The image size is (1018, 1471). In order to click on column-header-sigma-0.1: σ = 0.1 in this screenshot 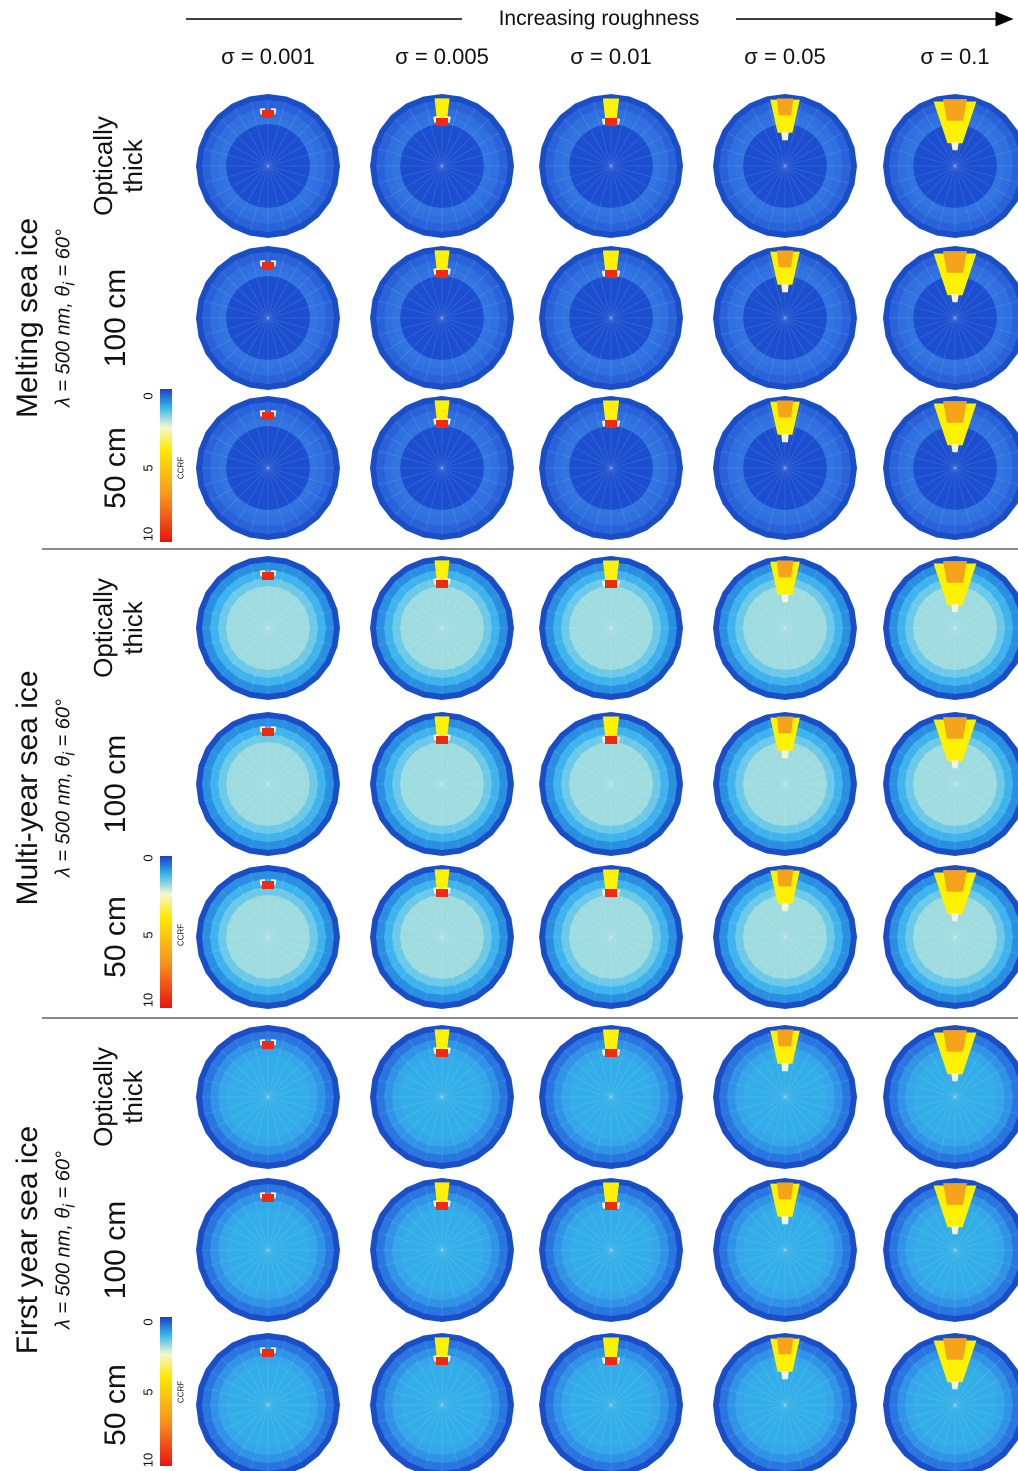, I will do `click(955, 56)`.